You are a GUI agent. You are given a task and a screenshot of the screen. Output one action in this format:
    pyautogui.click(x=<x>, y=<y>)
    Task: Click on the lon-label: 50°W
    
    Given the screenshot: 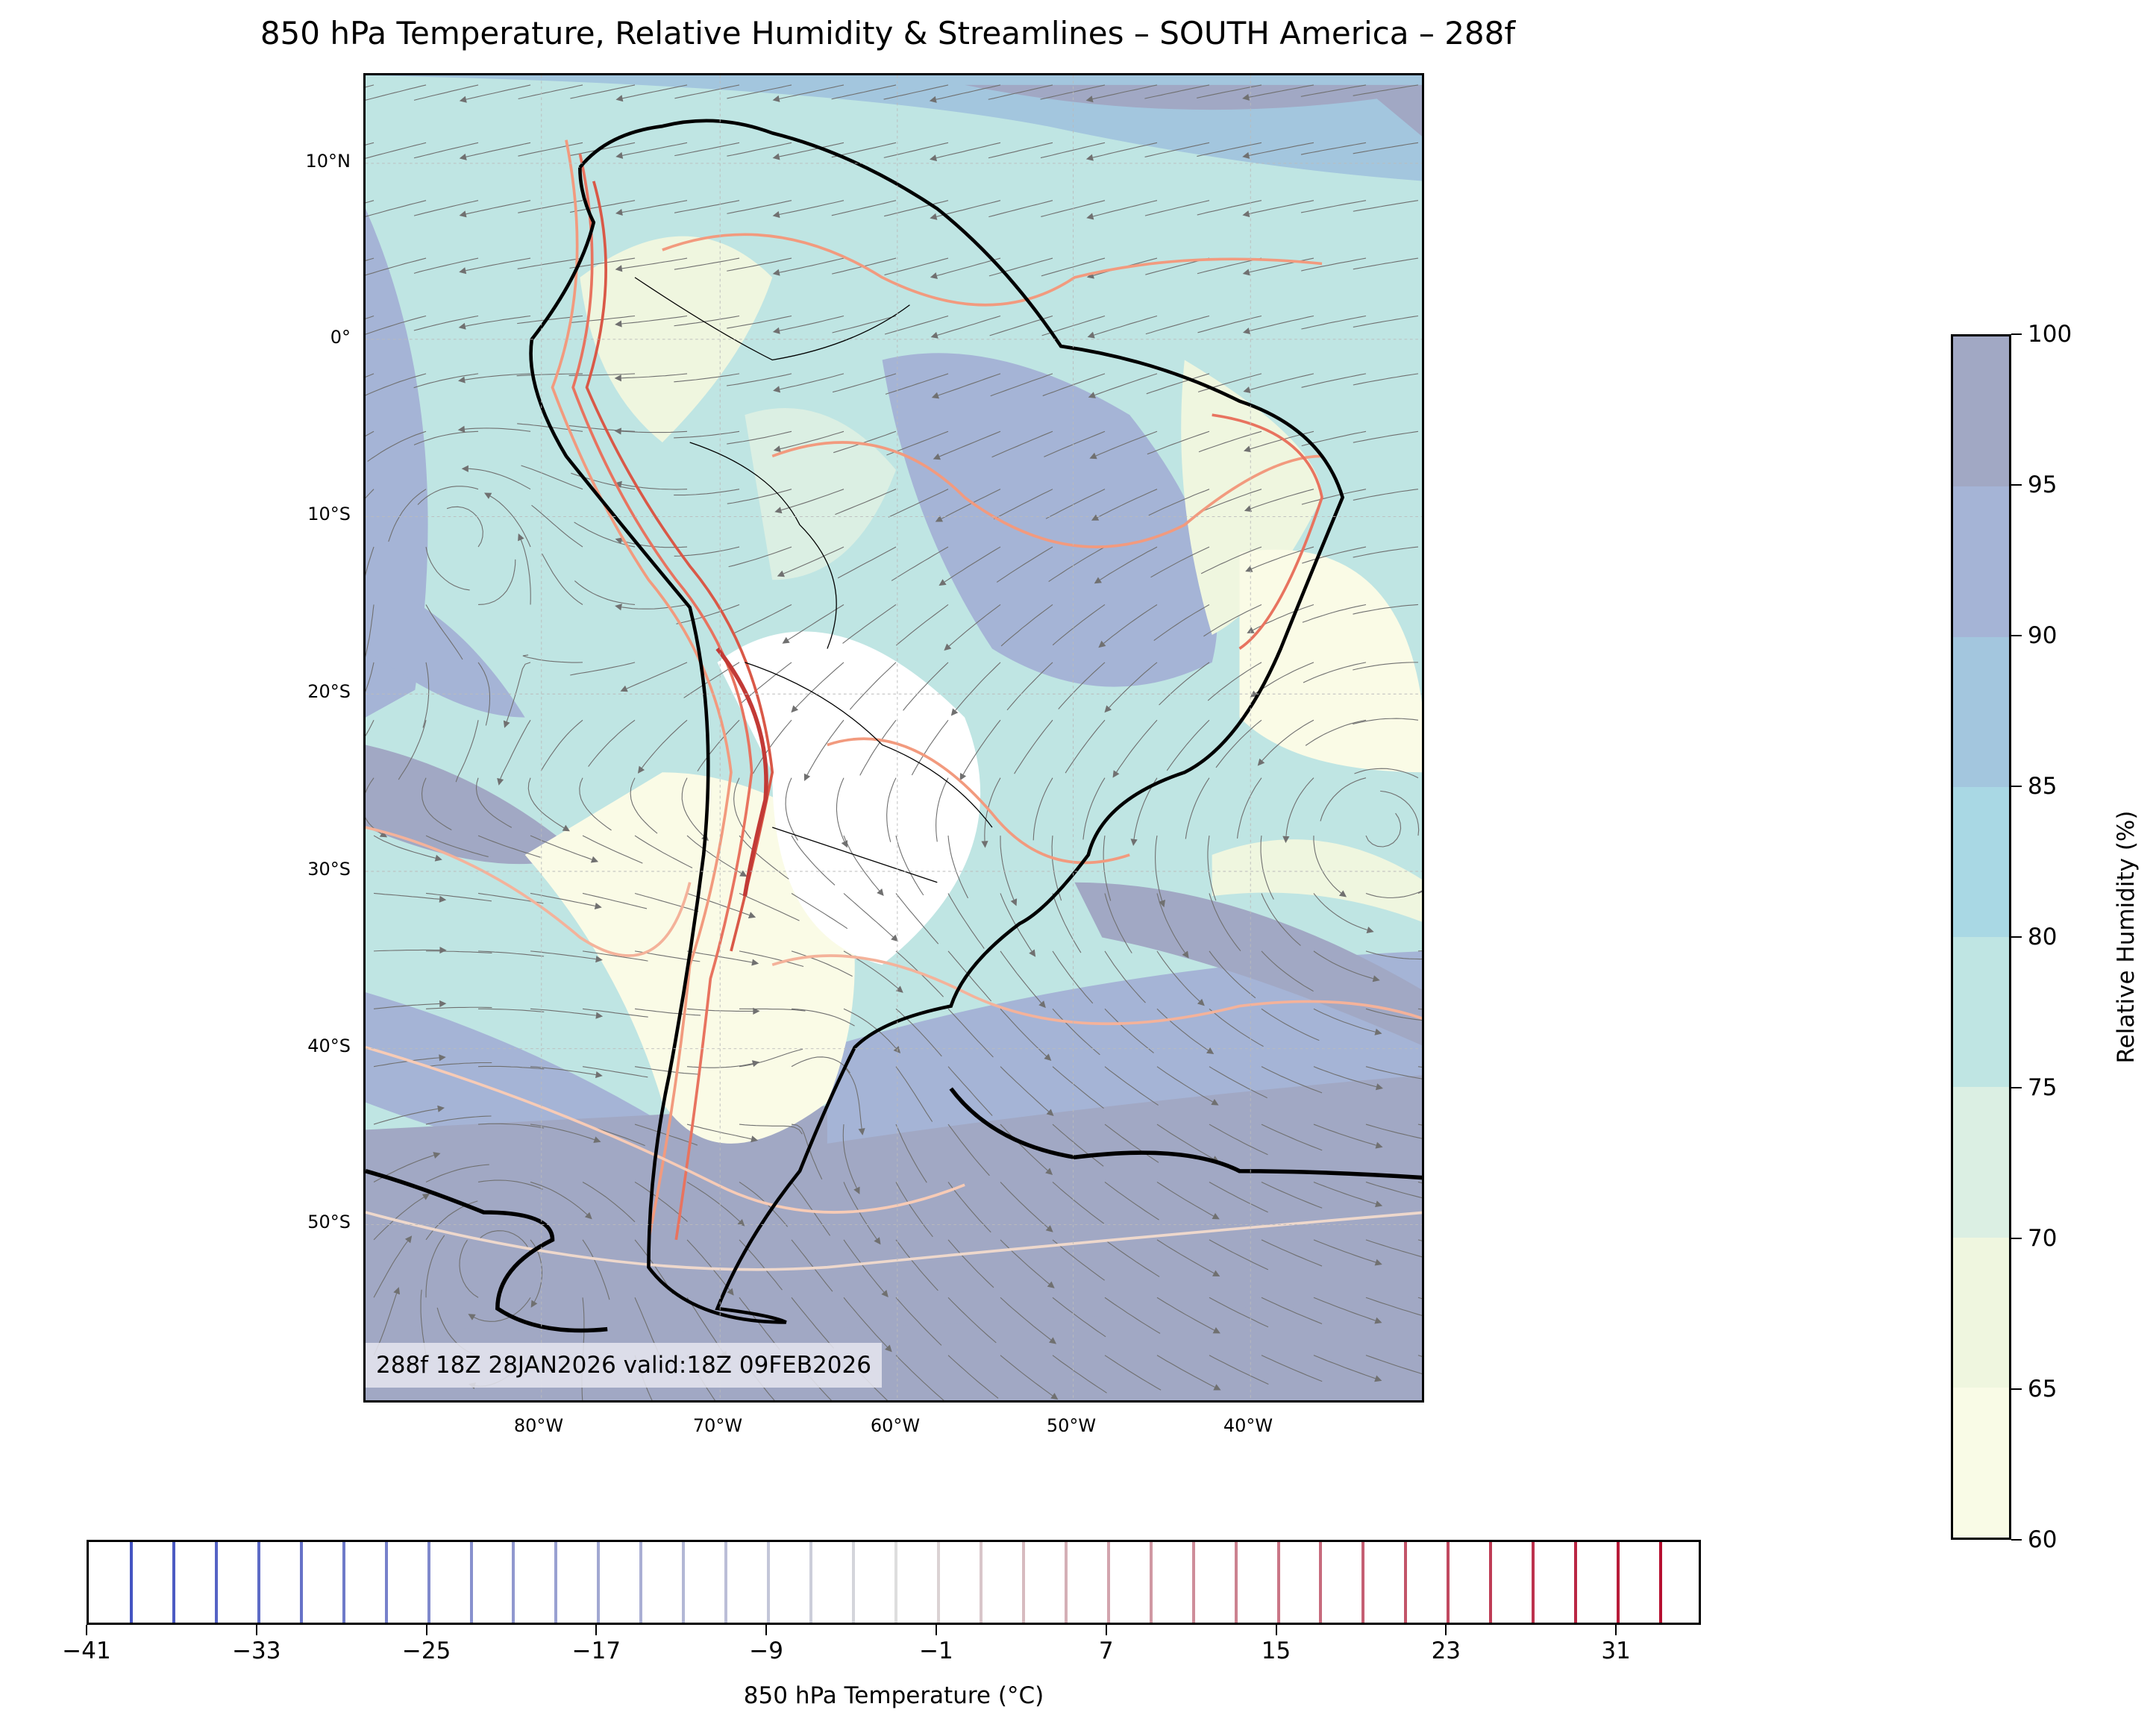 What is the action you would take?
    pyautogui.click(x=1072, y=1426)
    